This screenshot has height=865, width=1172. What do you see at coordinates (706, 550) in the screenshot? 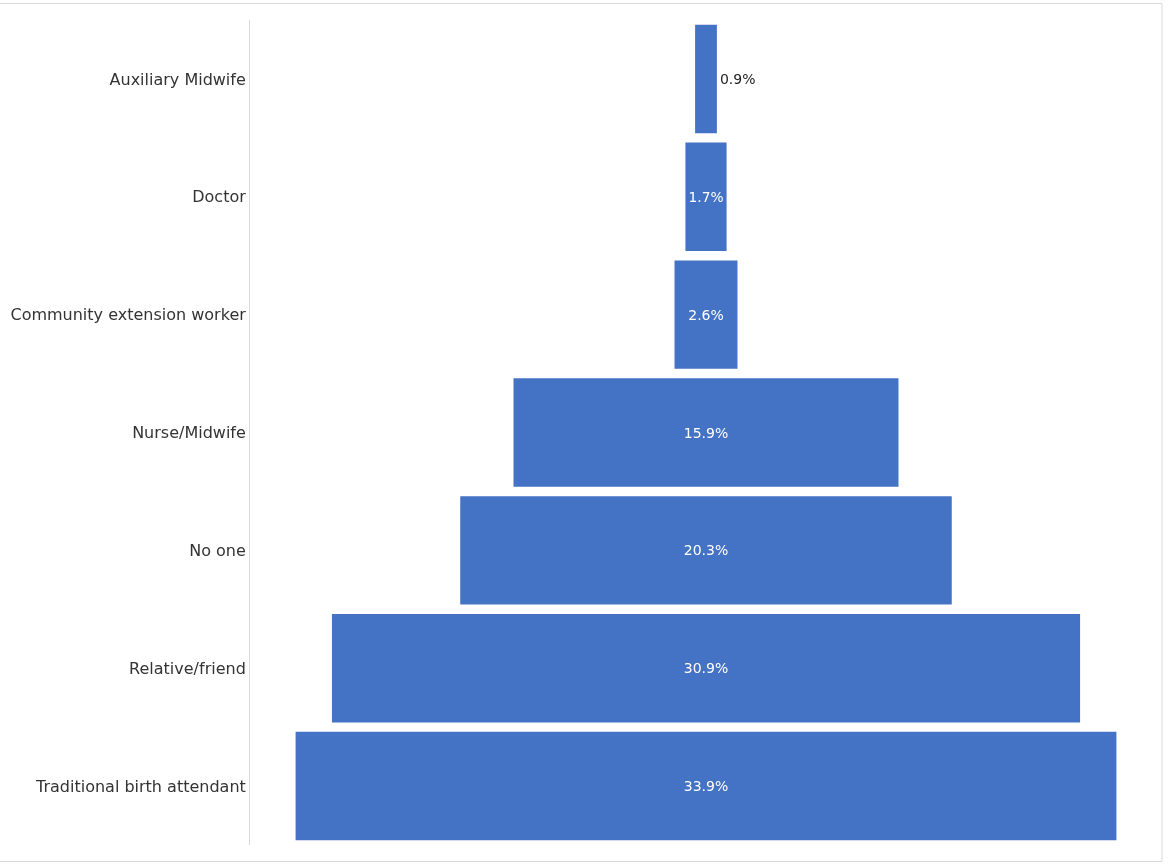
I see `data-label: 20.3%` at bounding box center [706, 550].